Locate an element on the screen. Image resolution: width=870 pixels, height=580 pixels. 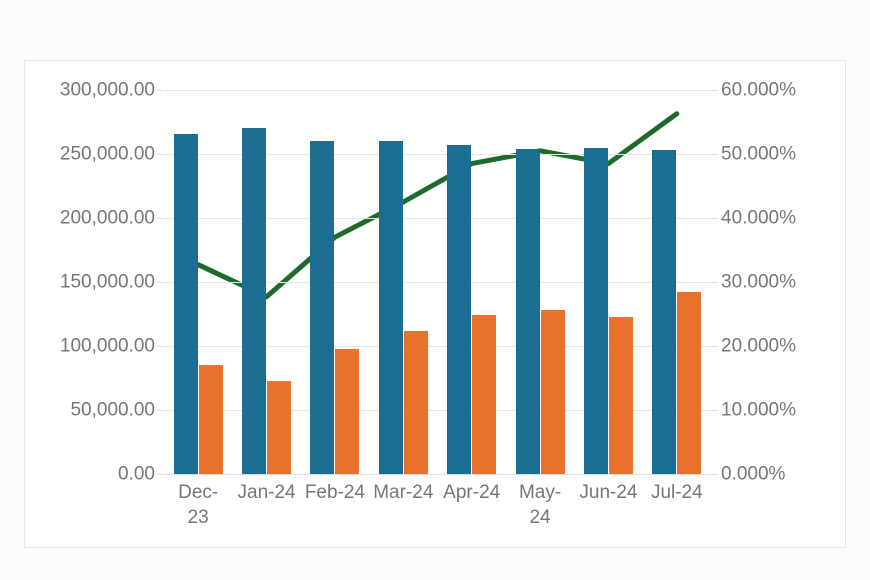
bar-dec-23-series2 is located at coordinates (210, 419).